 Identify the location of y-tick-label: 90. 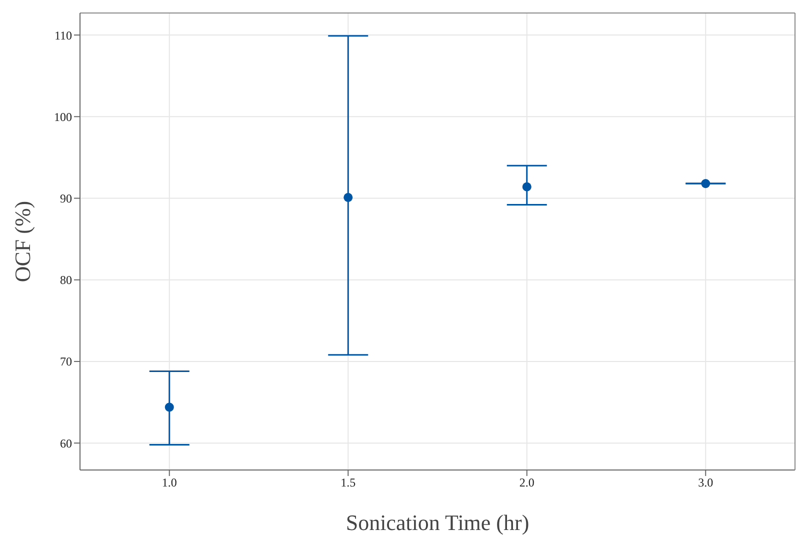
(66, 199).